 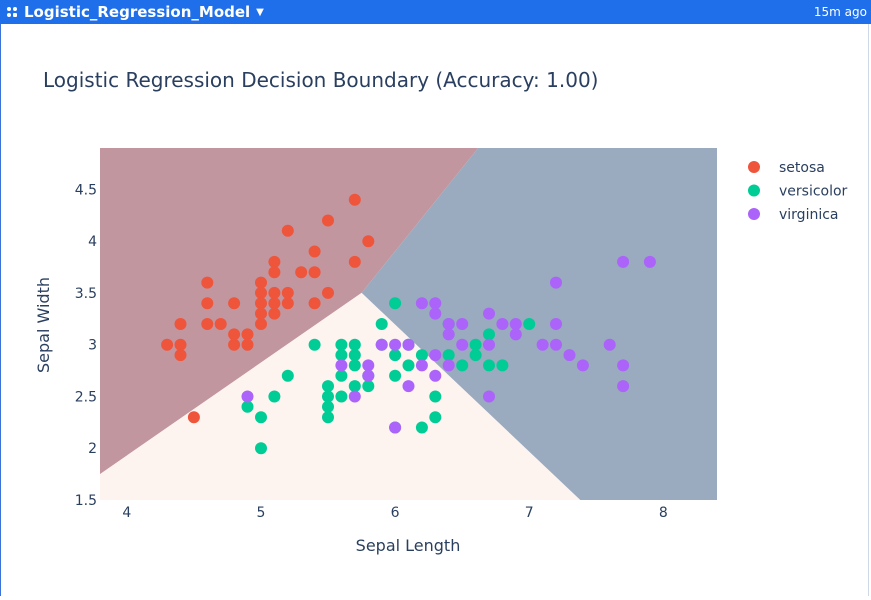 I want to click on legend-marker-setosa, so click(x=754, y=167).